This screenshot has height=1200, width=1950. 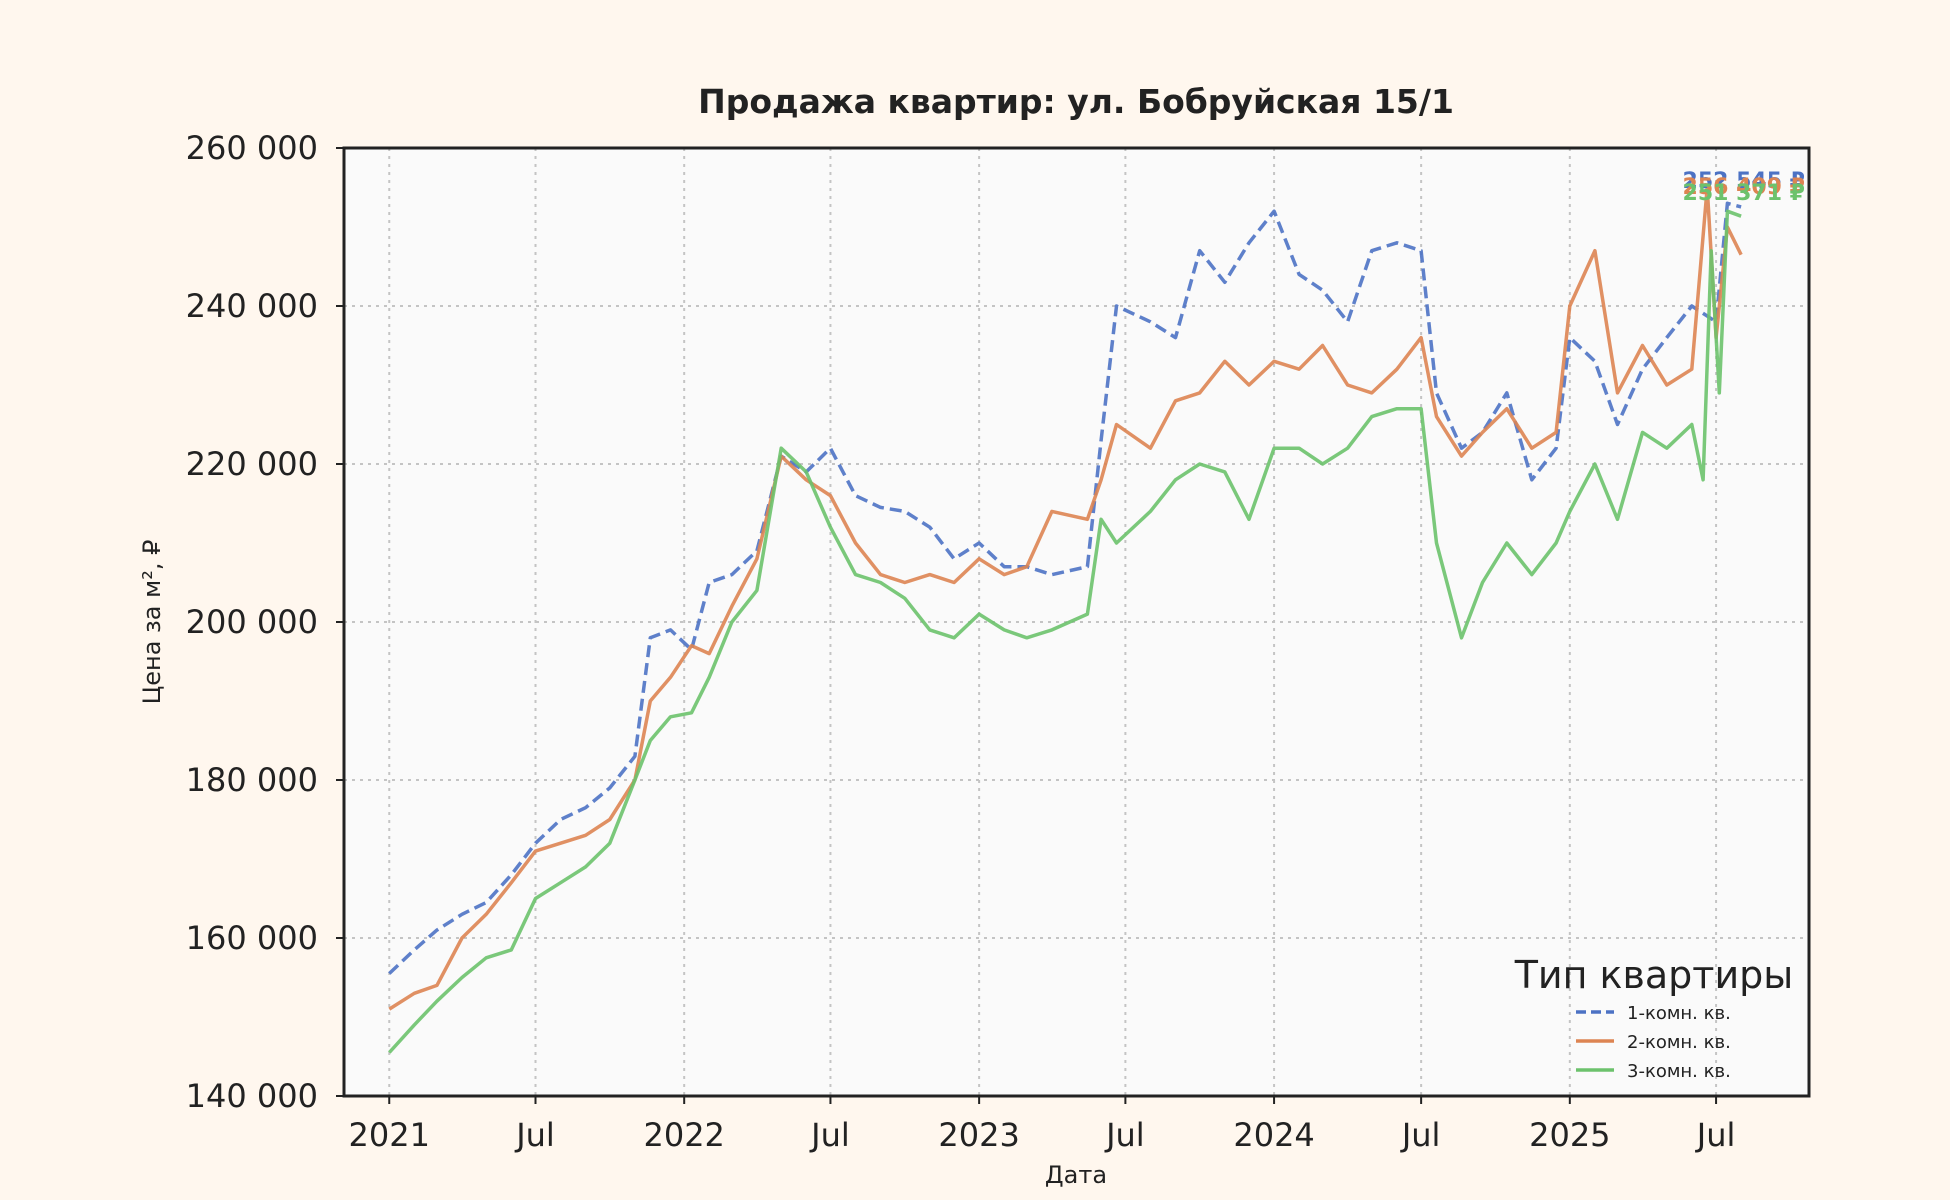 I want to click on y-tick-label: 260 000, so click(x=252, y=148).